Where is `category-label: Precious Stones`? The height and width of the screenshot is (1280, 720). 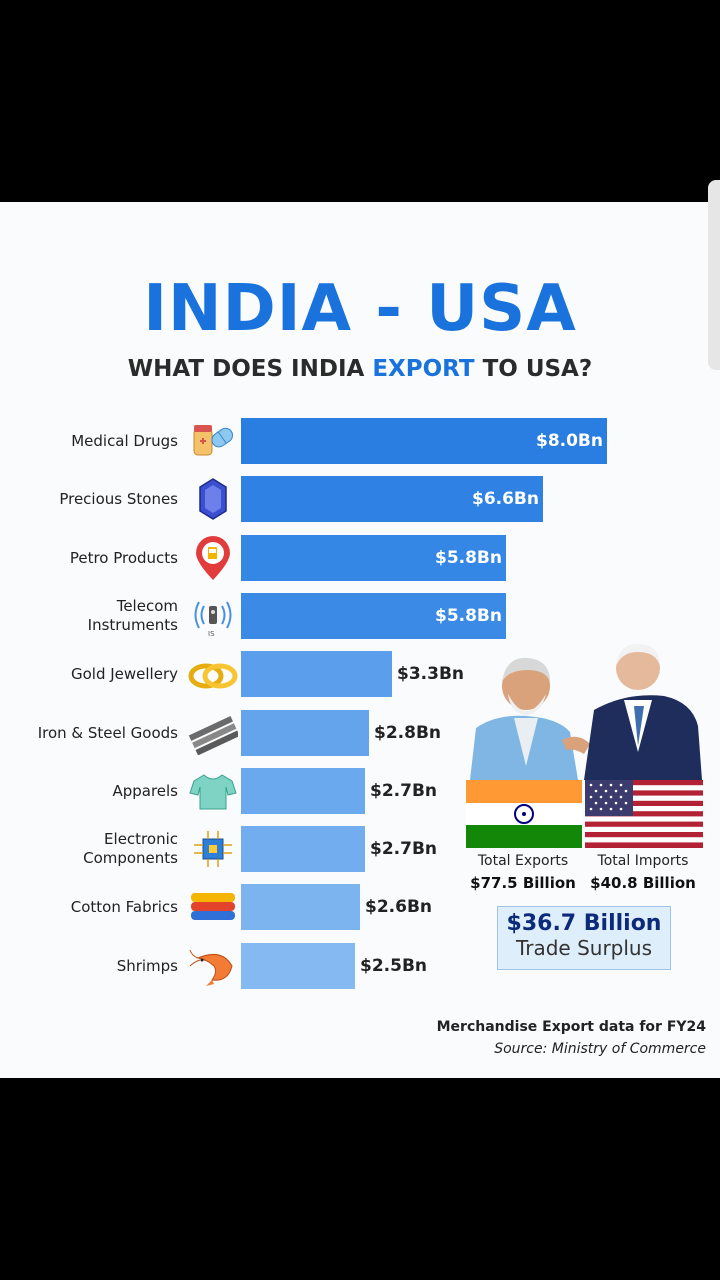 category-label: Precious Stones is located at coordinates (118, 499).